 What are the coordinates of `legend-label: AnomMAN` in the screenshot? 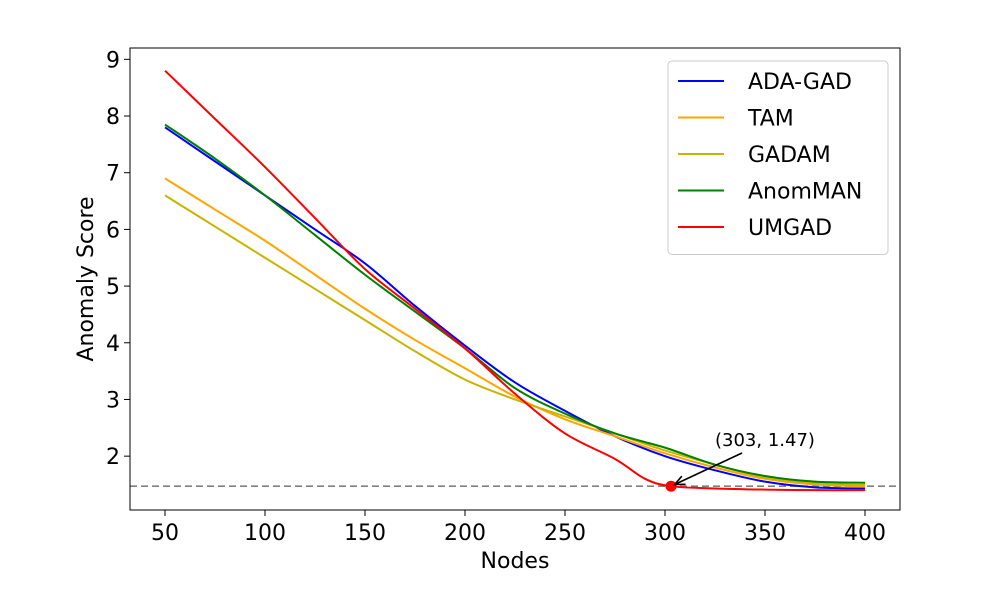 It's located at (805, 192).